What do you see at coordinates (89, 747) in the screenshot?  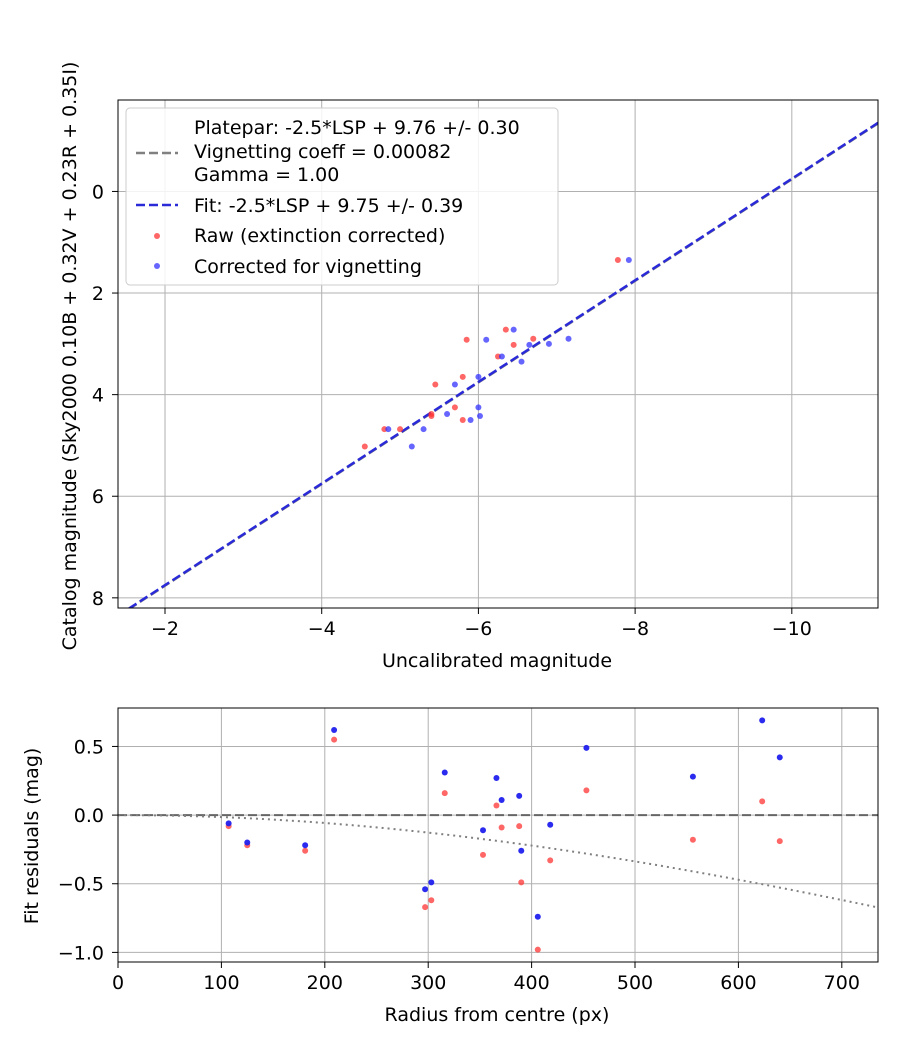 I see `y-tick-label-bottom: 0.5` at bounding box center [89, 747].